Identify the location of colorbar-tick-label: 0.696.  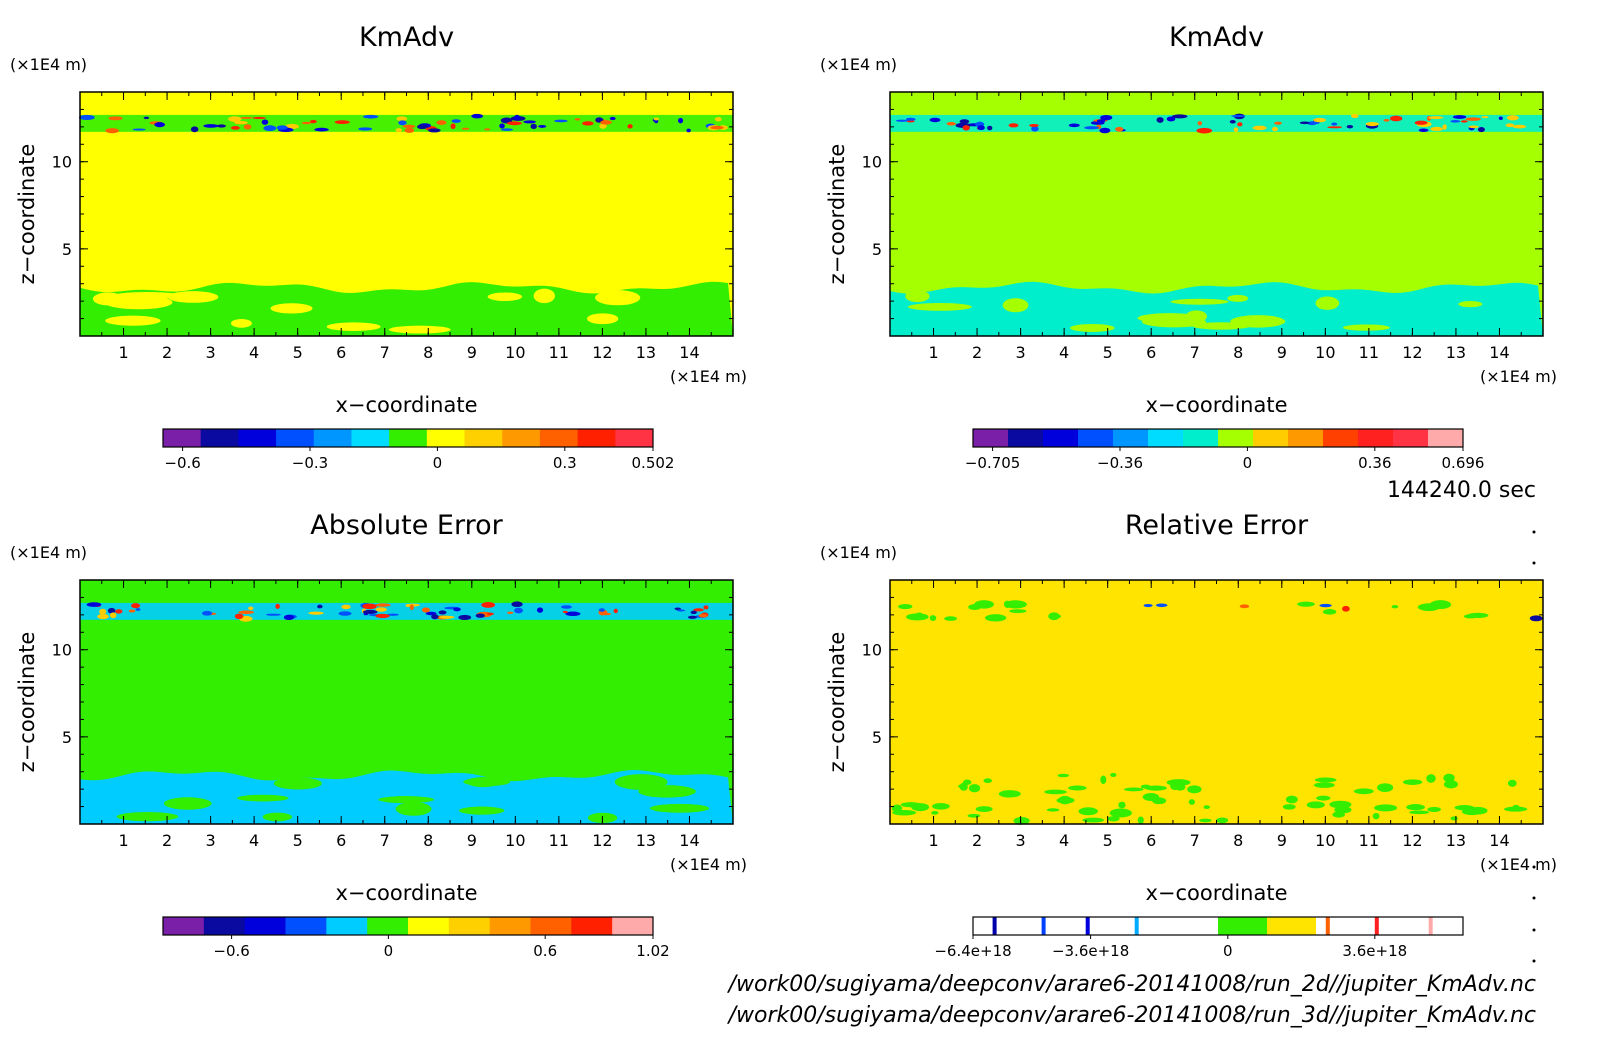
(1463, 463).